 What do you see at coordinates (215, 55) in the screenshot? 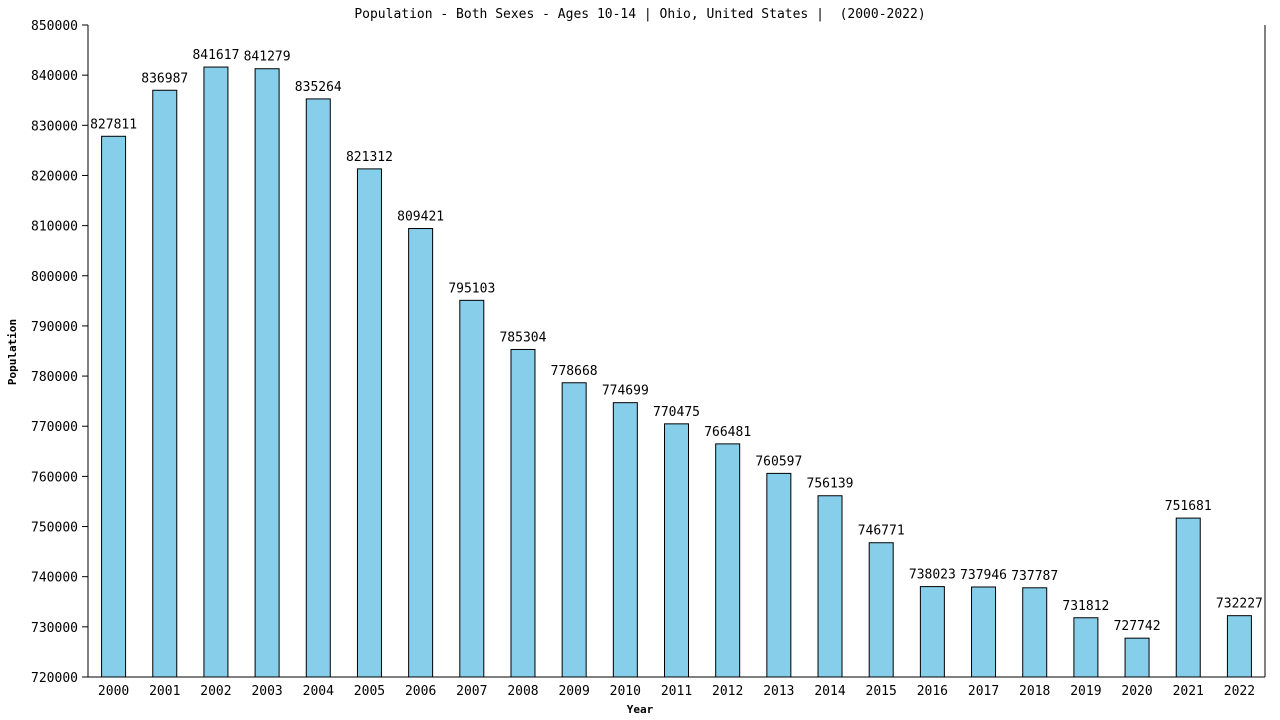
I see `data-label: 841617` at bounding box center [215, 55].